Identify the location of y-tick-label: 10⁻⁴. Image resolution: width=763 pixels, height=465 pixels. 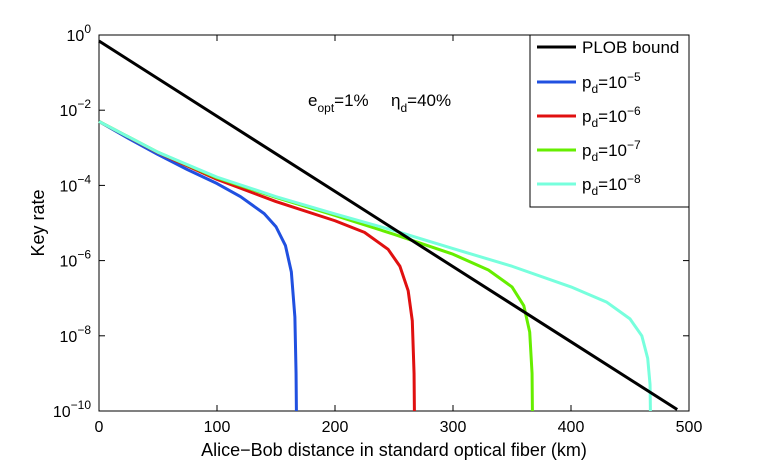
(76, 183).